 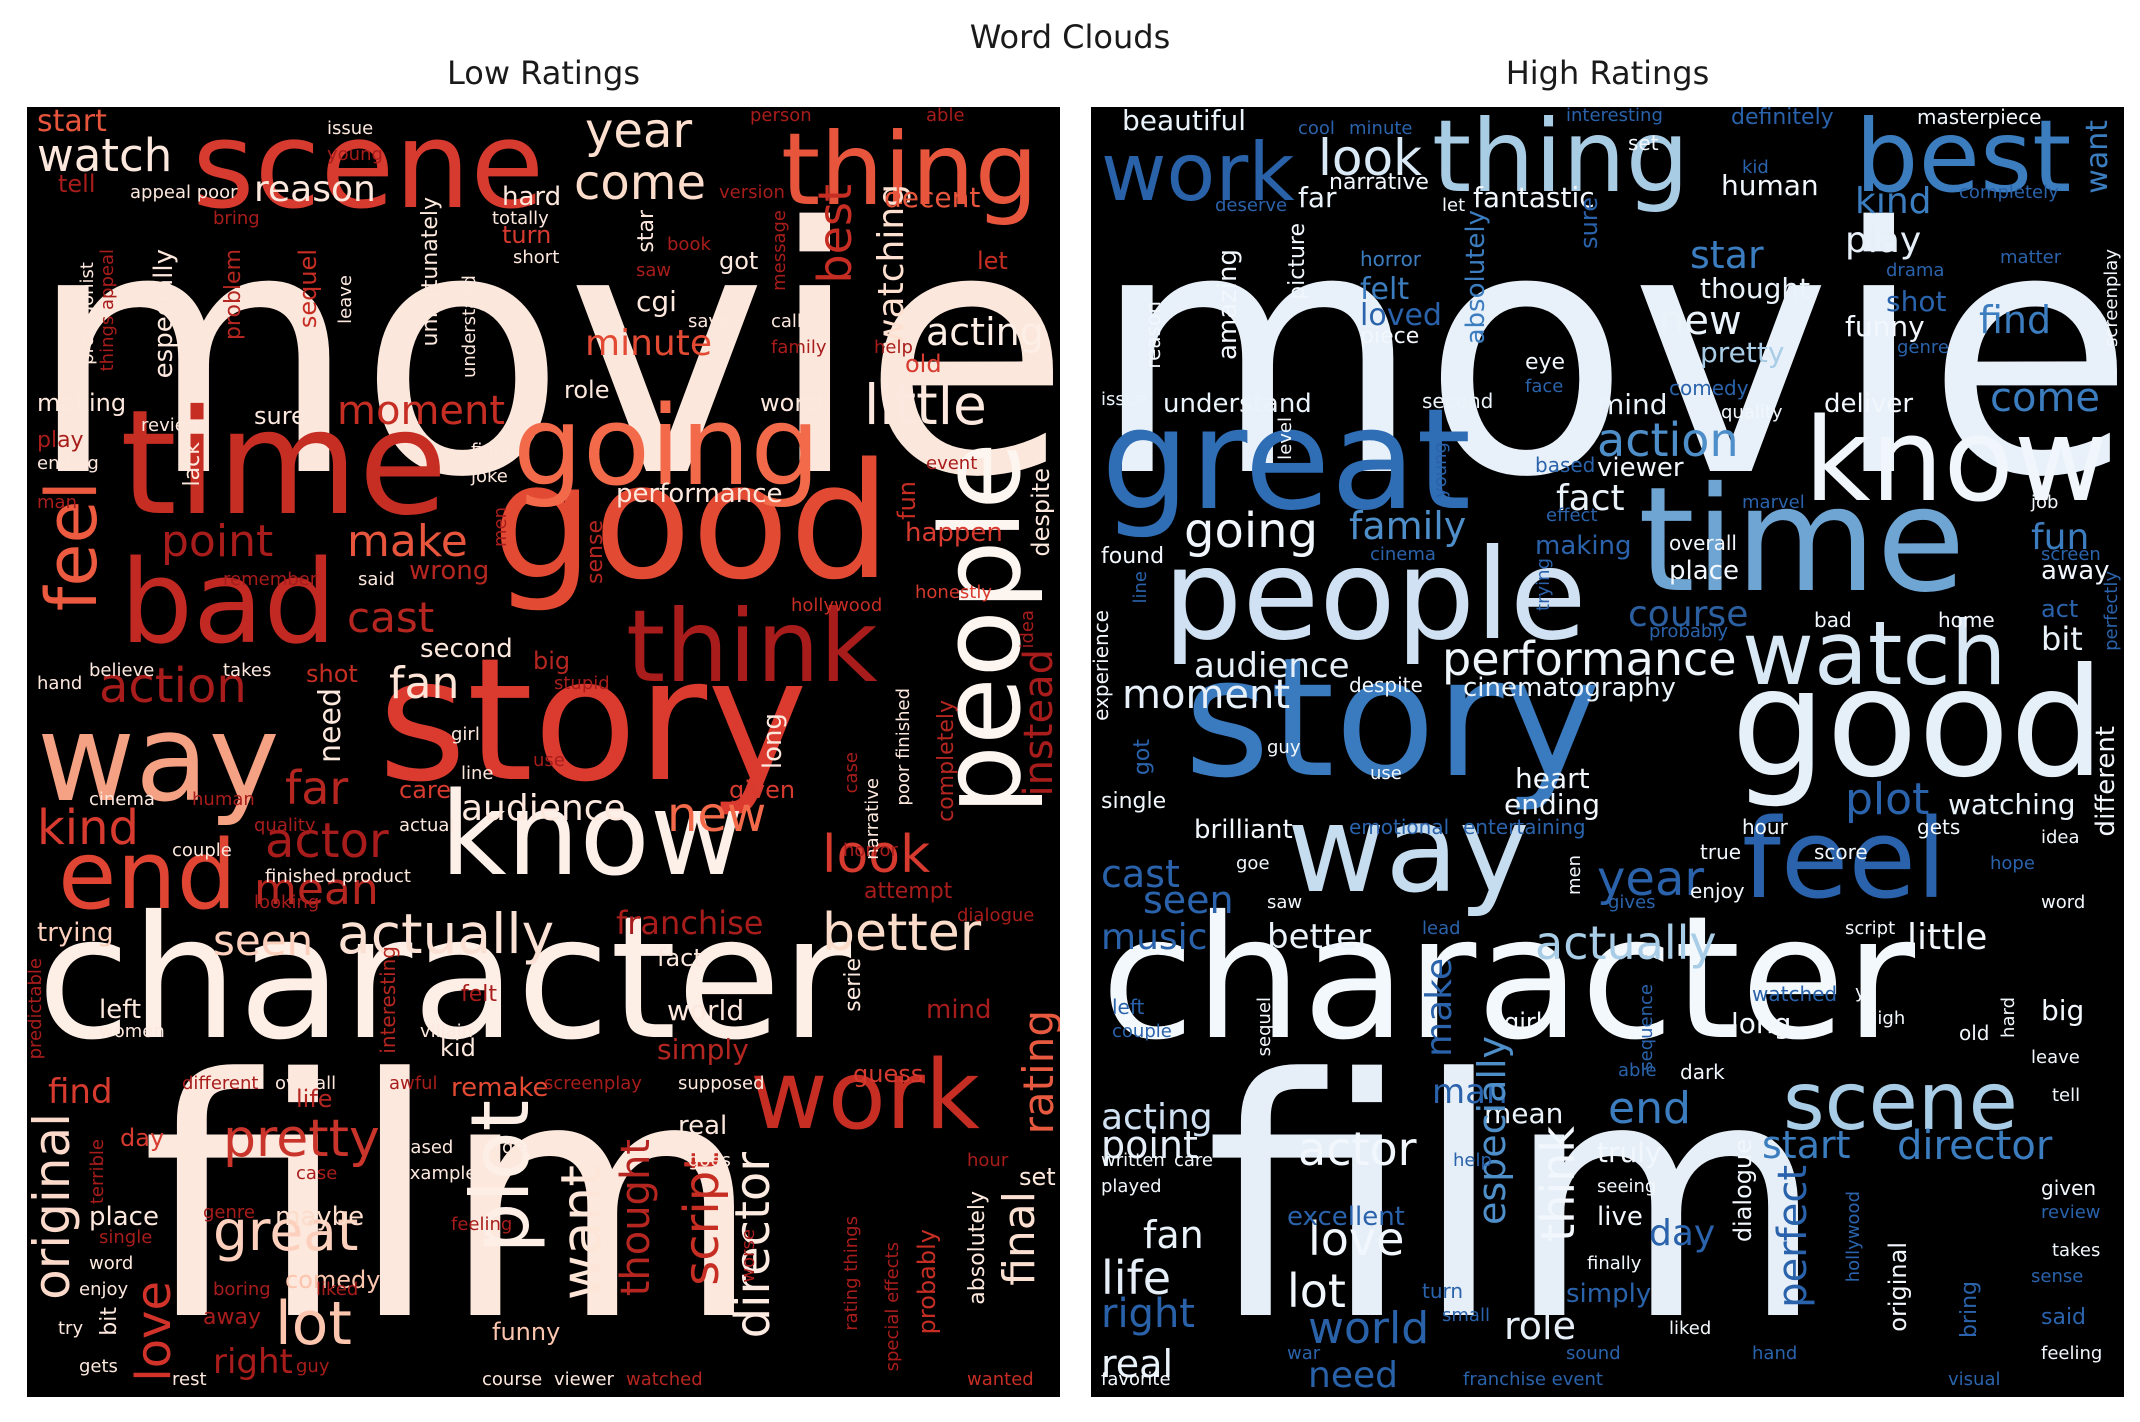 I want to click on cloud-word: totally, so click(x=520, y=218).